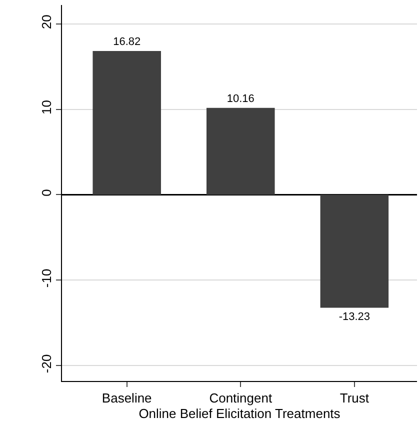 Image resolution: width=419 pixels, height=431 pixels. What do you see at coordinates (127, 398) in the screenshot?
I see `x-tick-label: Baseline` at bounding box center [127, 398].